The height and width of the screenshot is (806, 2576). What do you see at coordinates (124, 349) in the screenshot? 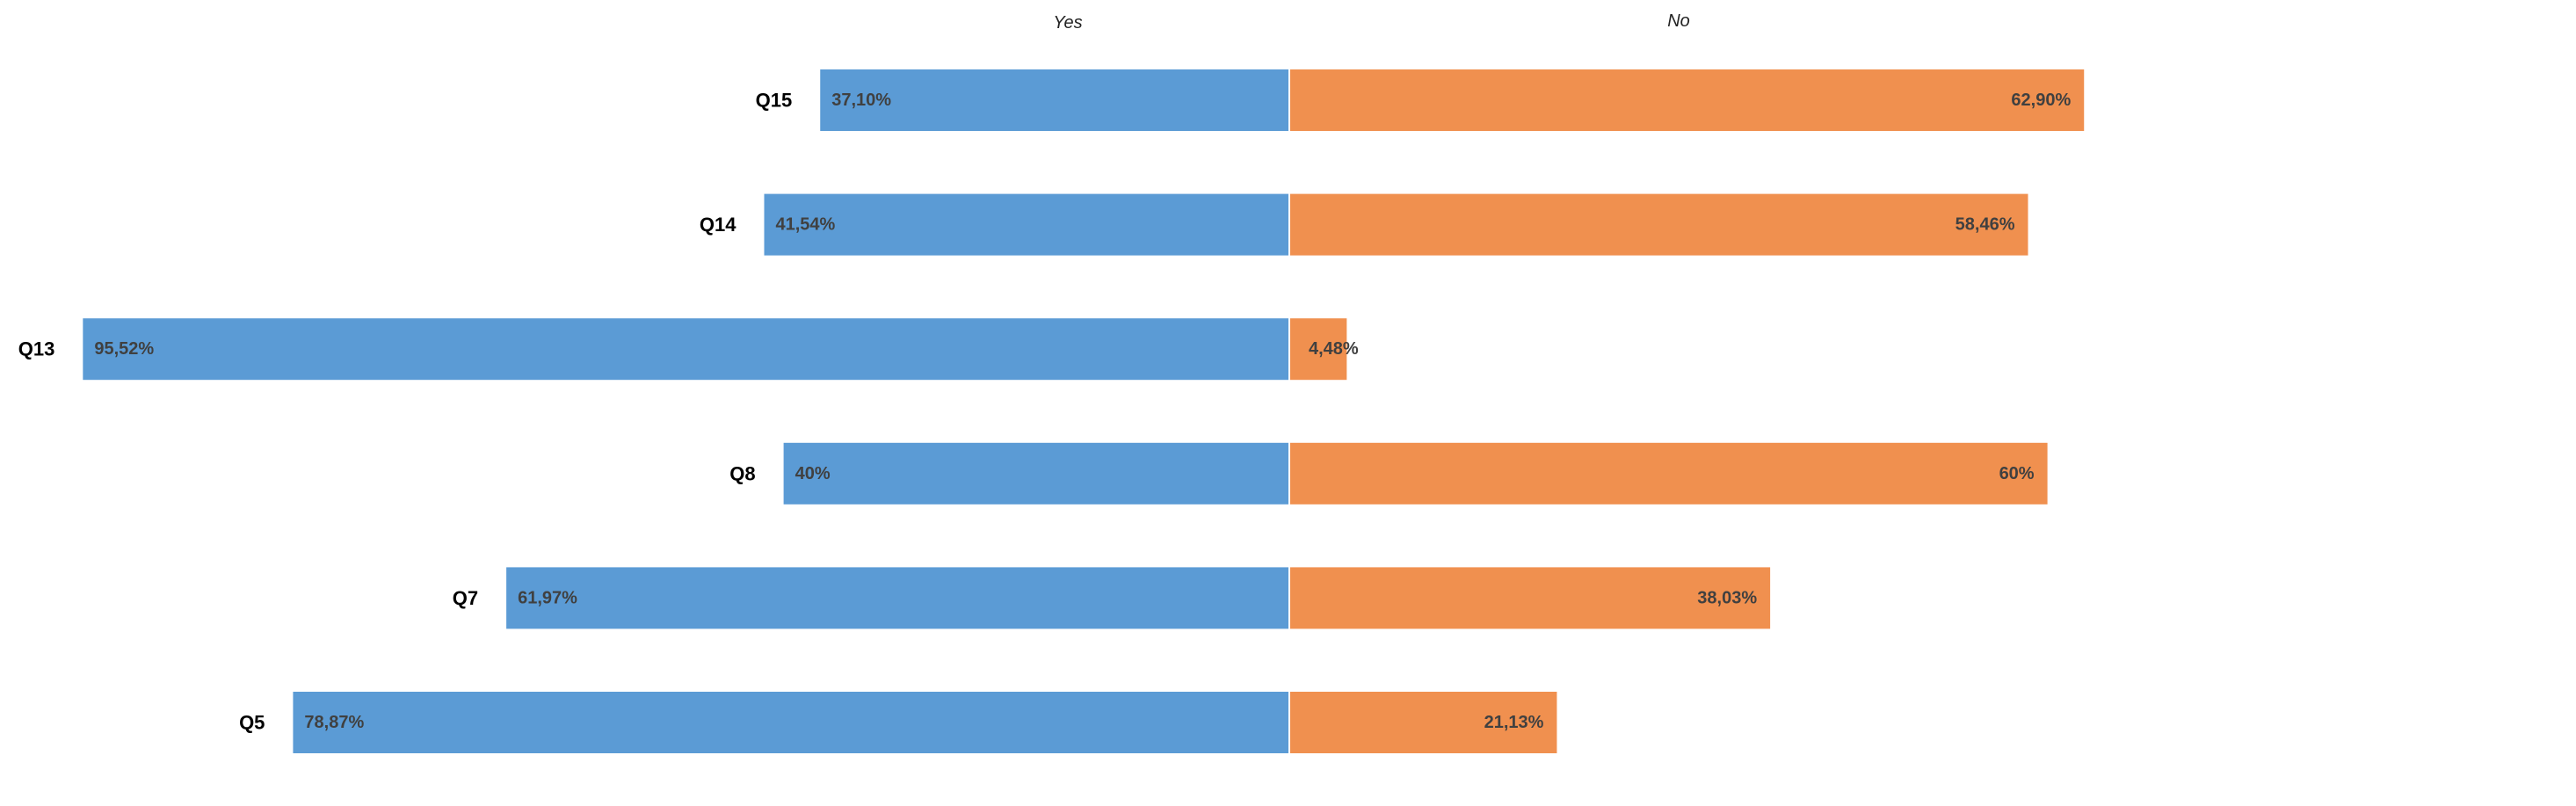
I see `data-label-yes-q13: 95,52%` at bounding box center [124, 349].